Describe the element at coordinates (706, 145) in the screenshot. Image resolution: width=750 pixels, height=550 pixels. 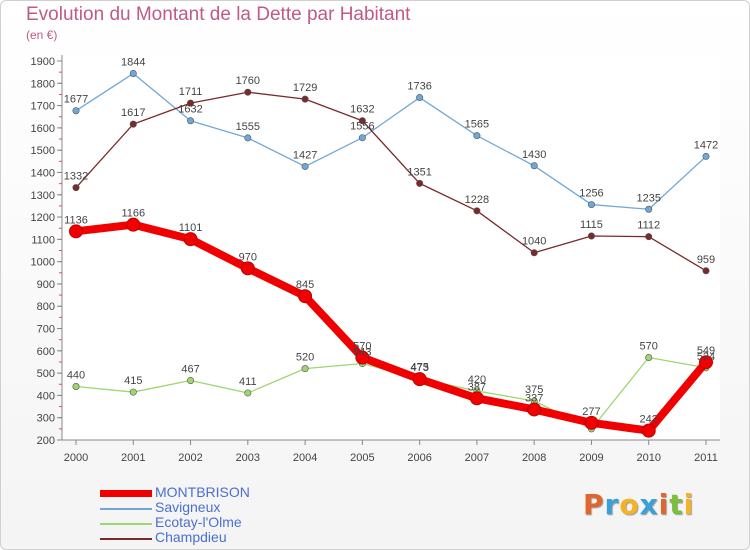
I see `data-label: 1472` at that location.